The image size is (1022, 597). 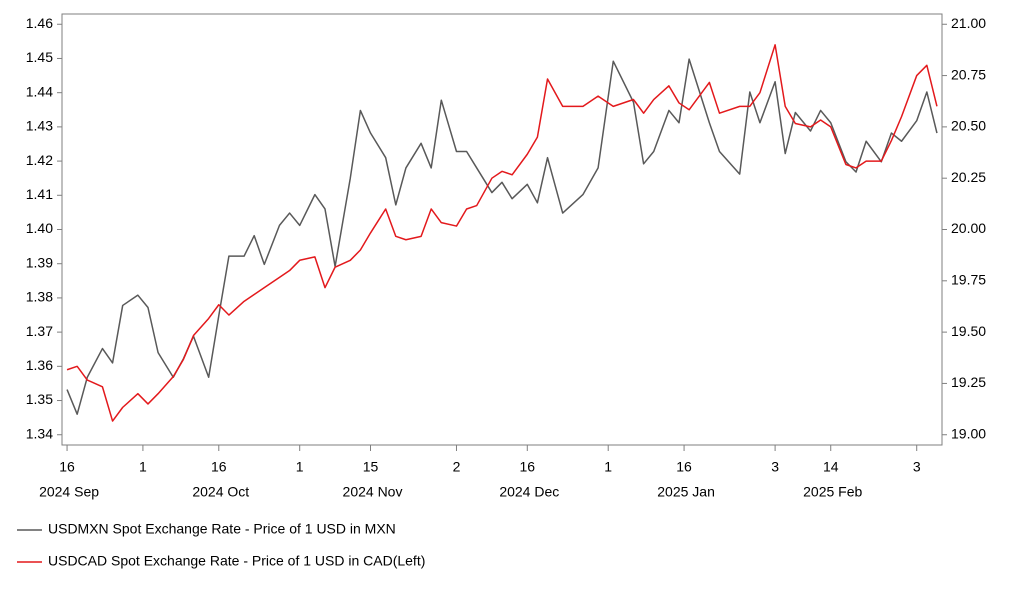 I want to click on y-tick-label: 1.35, so click(x=39, y=399).